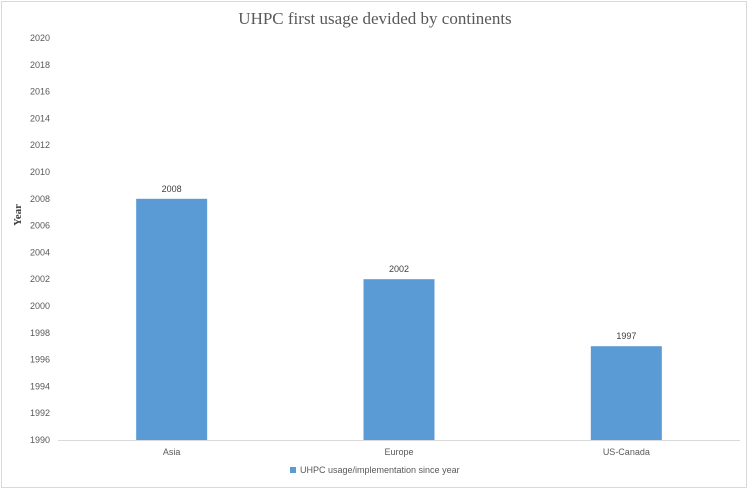 This screenshot has width=750, height=491. Describe the element at coordinates (380, 470) in the screenshot. I see `legend-label: UHPC usage/implementation since year` at that location.